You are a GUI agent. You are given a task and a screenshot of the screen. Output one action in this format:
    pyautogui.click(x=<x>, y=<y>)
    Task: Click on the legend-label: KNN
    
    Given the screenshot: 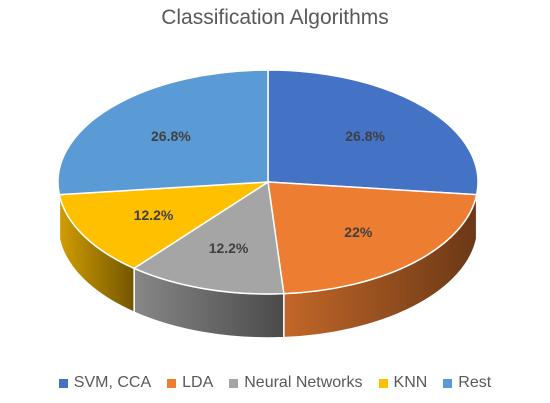 What is the action you would take?
    pyautogui.click(x=410, y=382)
    